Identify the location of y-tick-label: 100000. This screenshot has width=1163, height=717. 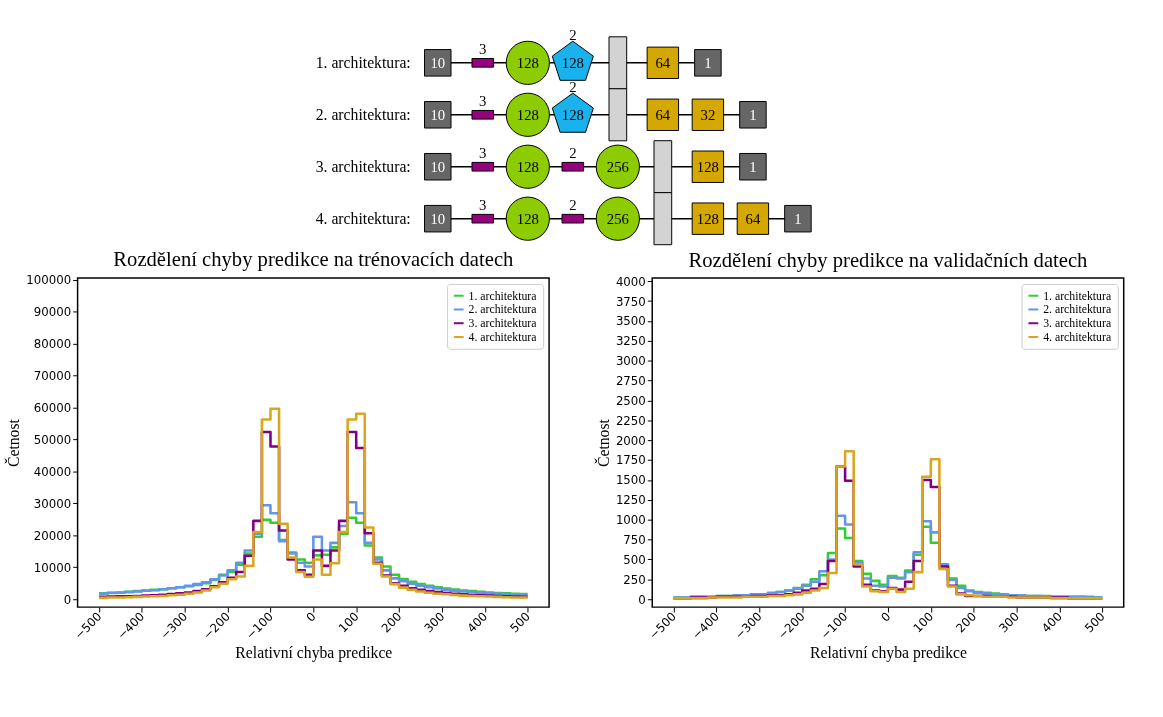
(49, 280).